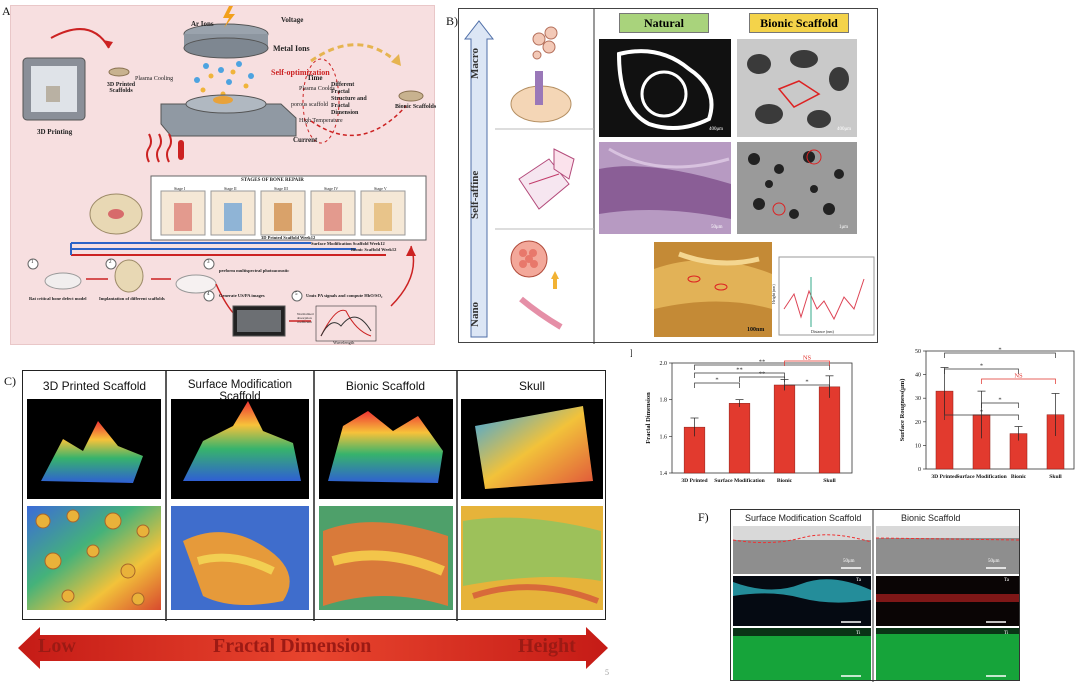 This screenshot has width=1080, height=683. I want to click on f-col2-title: Bionic Scaffold, so click(931, 518).